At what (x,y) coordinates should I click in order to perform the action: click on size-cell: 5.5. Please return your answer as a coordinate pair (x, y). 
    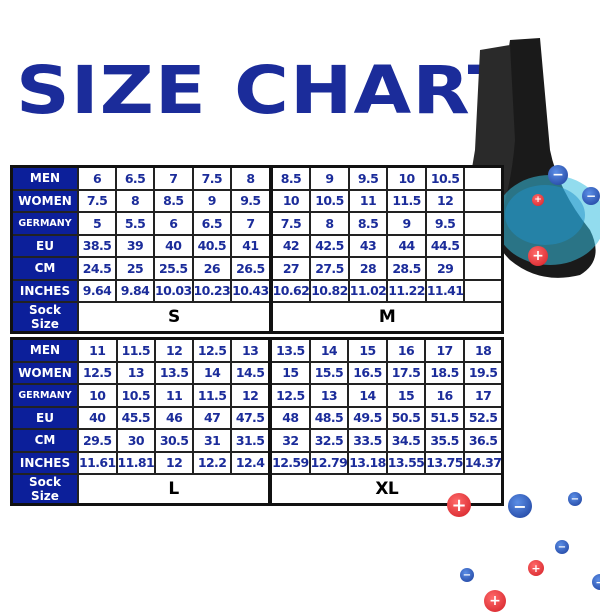
    Looking at the image, I should click on (135, 223).